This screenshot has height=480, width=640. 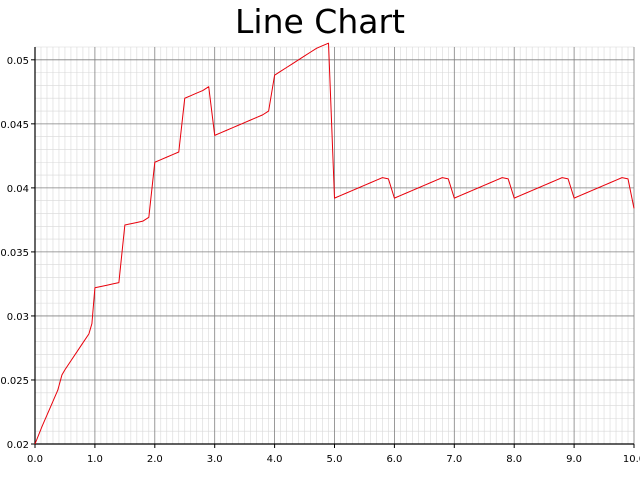 I want to click on chart-title: Line Chart, so click(x=320, y=21).